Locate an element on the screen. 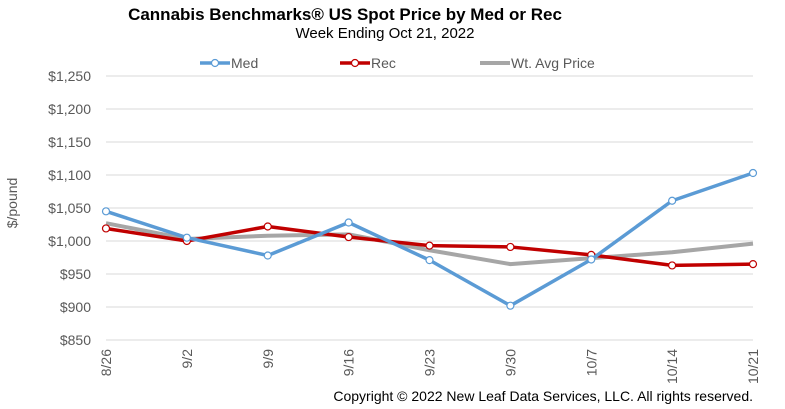  legend-marker-med is located at coordinates (215, 63).